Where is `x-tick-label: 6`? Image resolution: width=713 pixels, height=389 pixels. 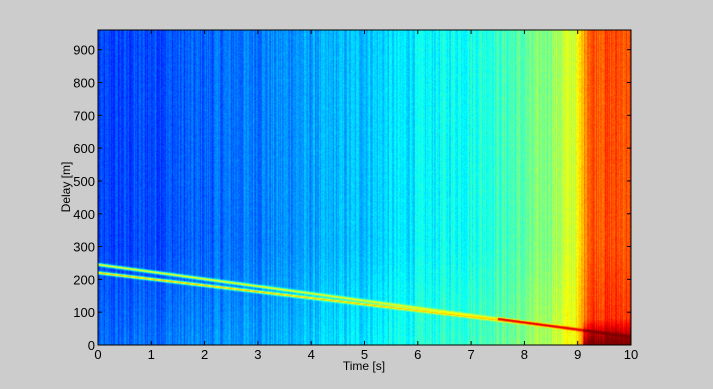 x-tick-label: 6 is located at coordinates (417, 354).